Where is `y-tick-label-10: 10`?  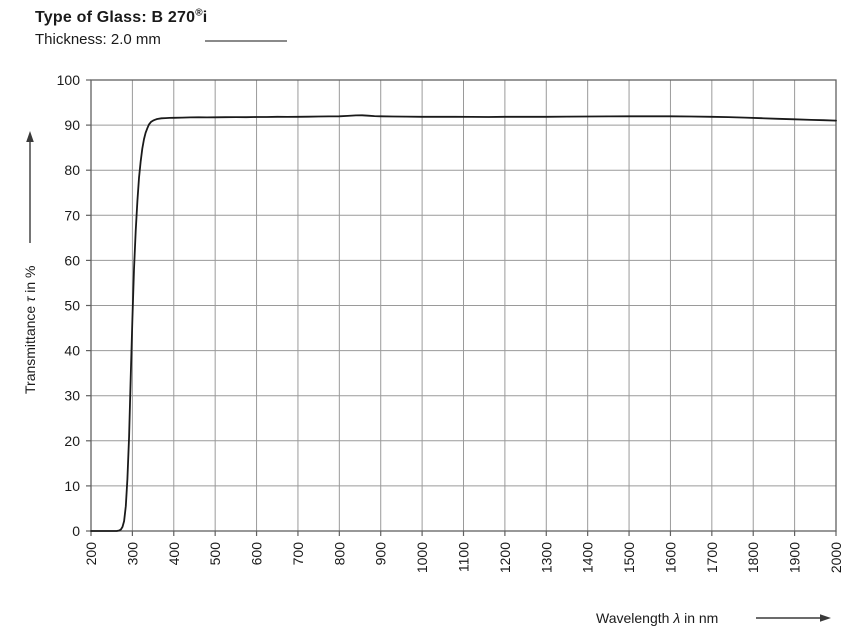 y-tick-label-10: 10 is located at coordinates (72, 486).